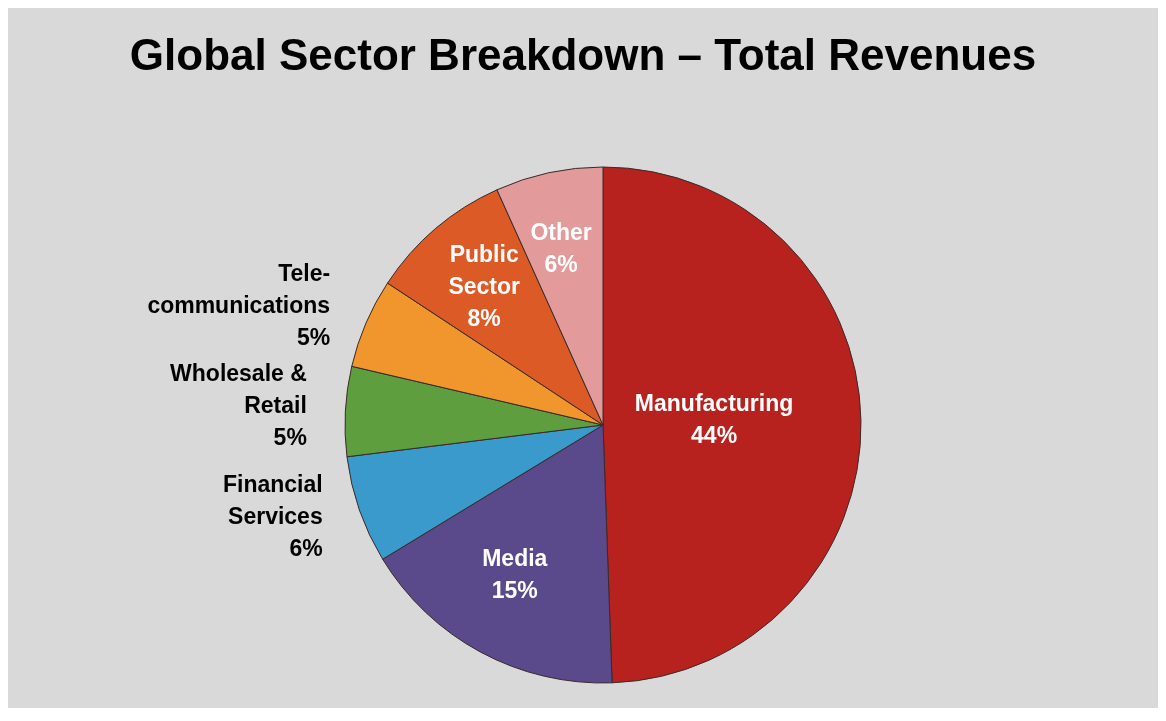 Image resolution: width=1166 pixels, height=721 pixels. What do you see at coordinates (238, 388) in the screenshot?
I see `slice-label: Wholesale & Retail` at bounding box center [238, 388].